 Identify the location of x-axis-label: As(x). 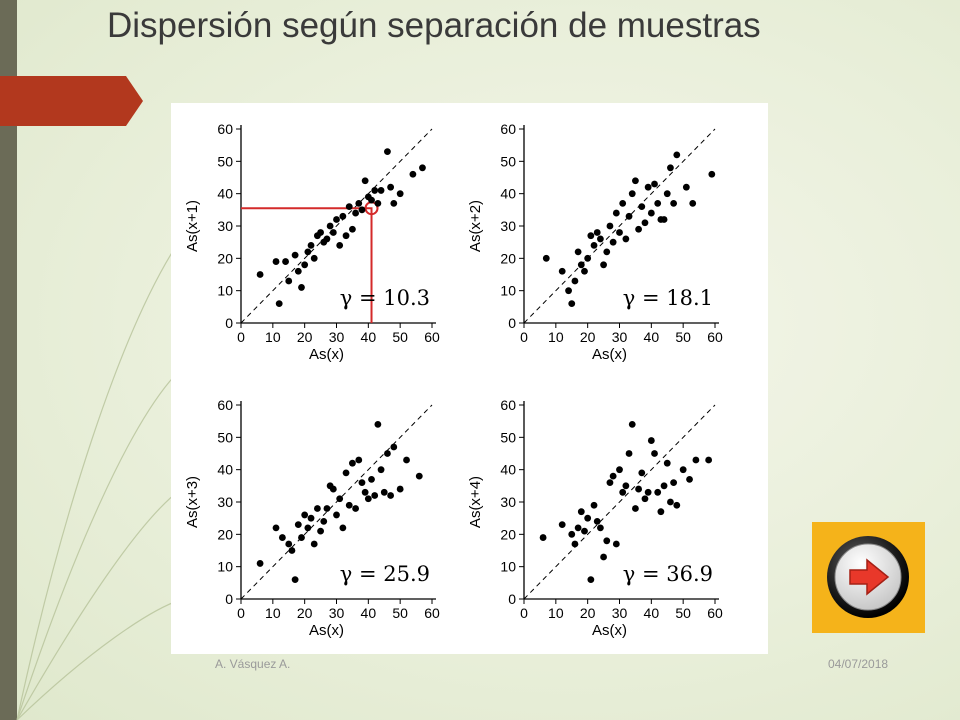
(609, 630).